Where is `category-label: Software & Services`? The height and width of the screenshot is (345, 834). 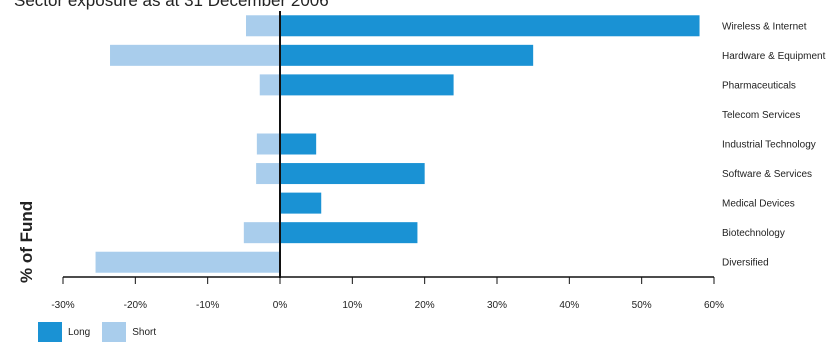 category-label: Software & Services is located at coordinates (767, 174).